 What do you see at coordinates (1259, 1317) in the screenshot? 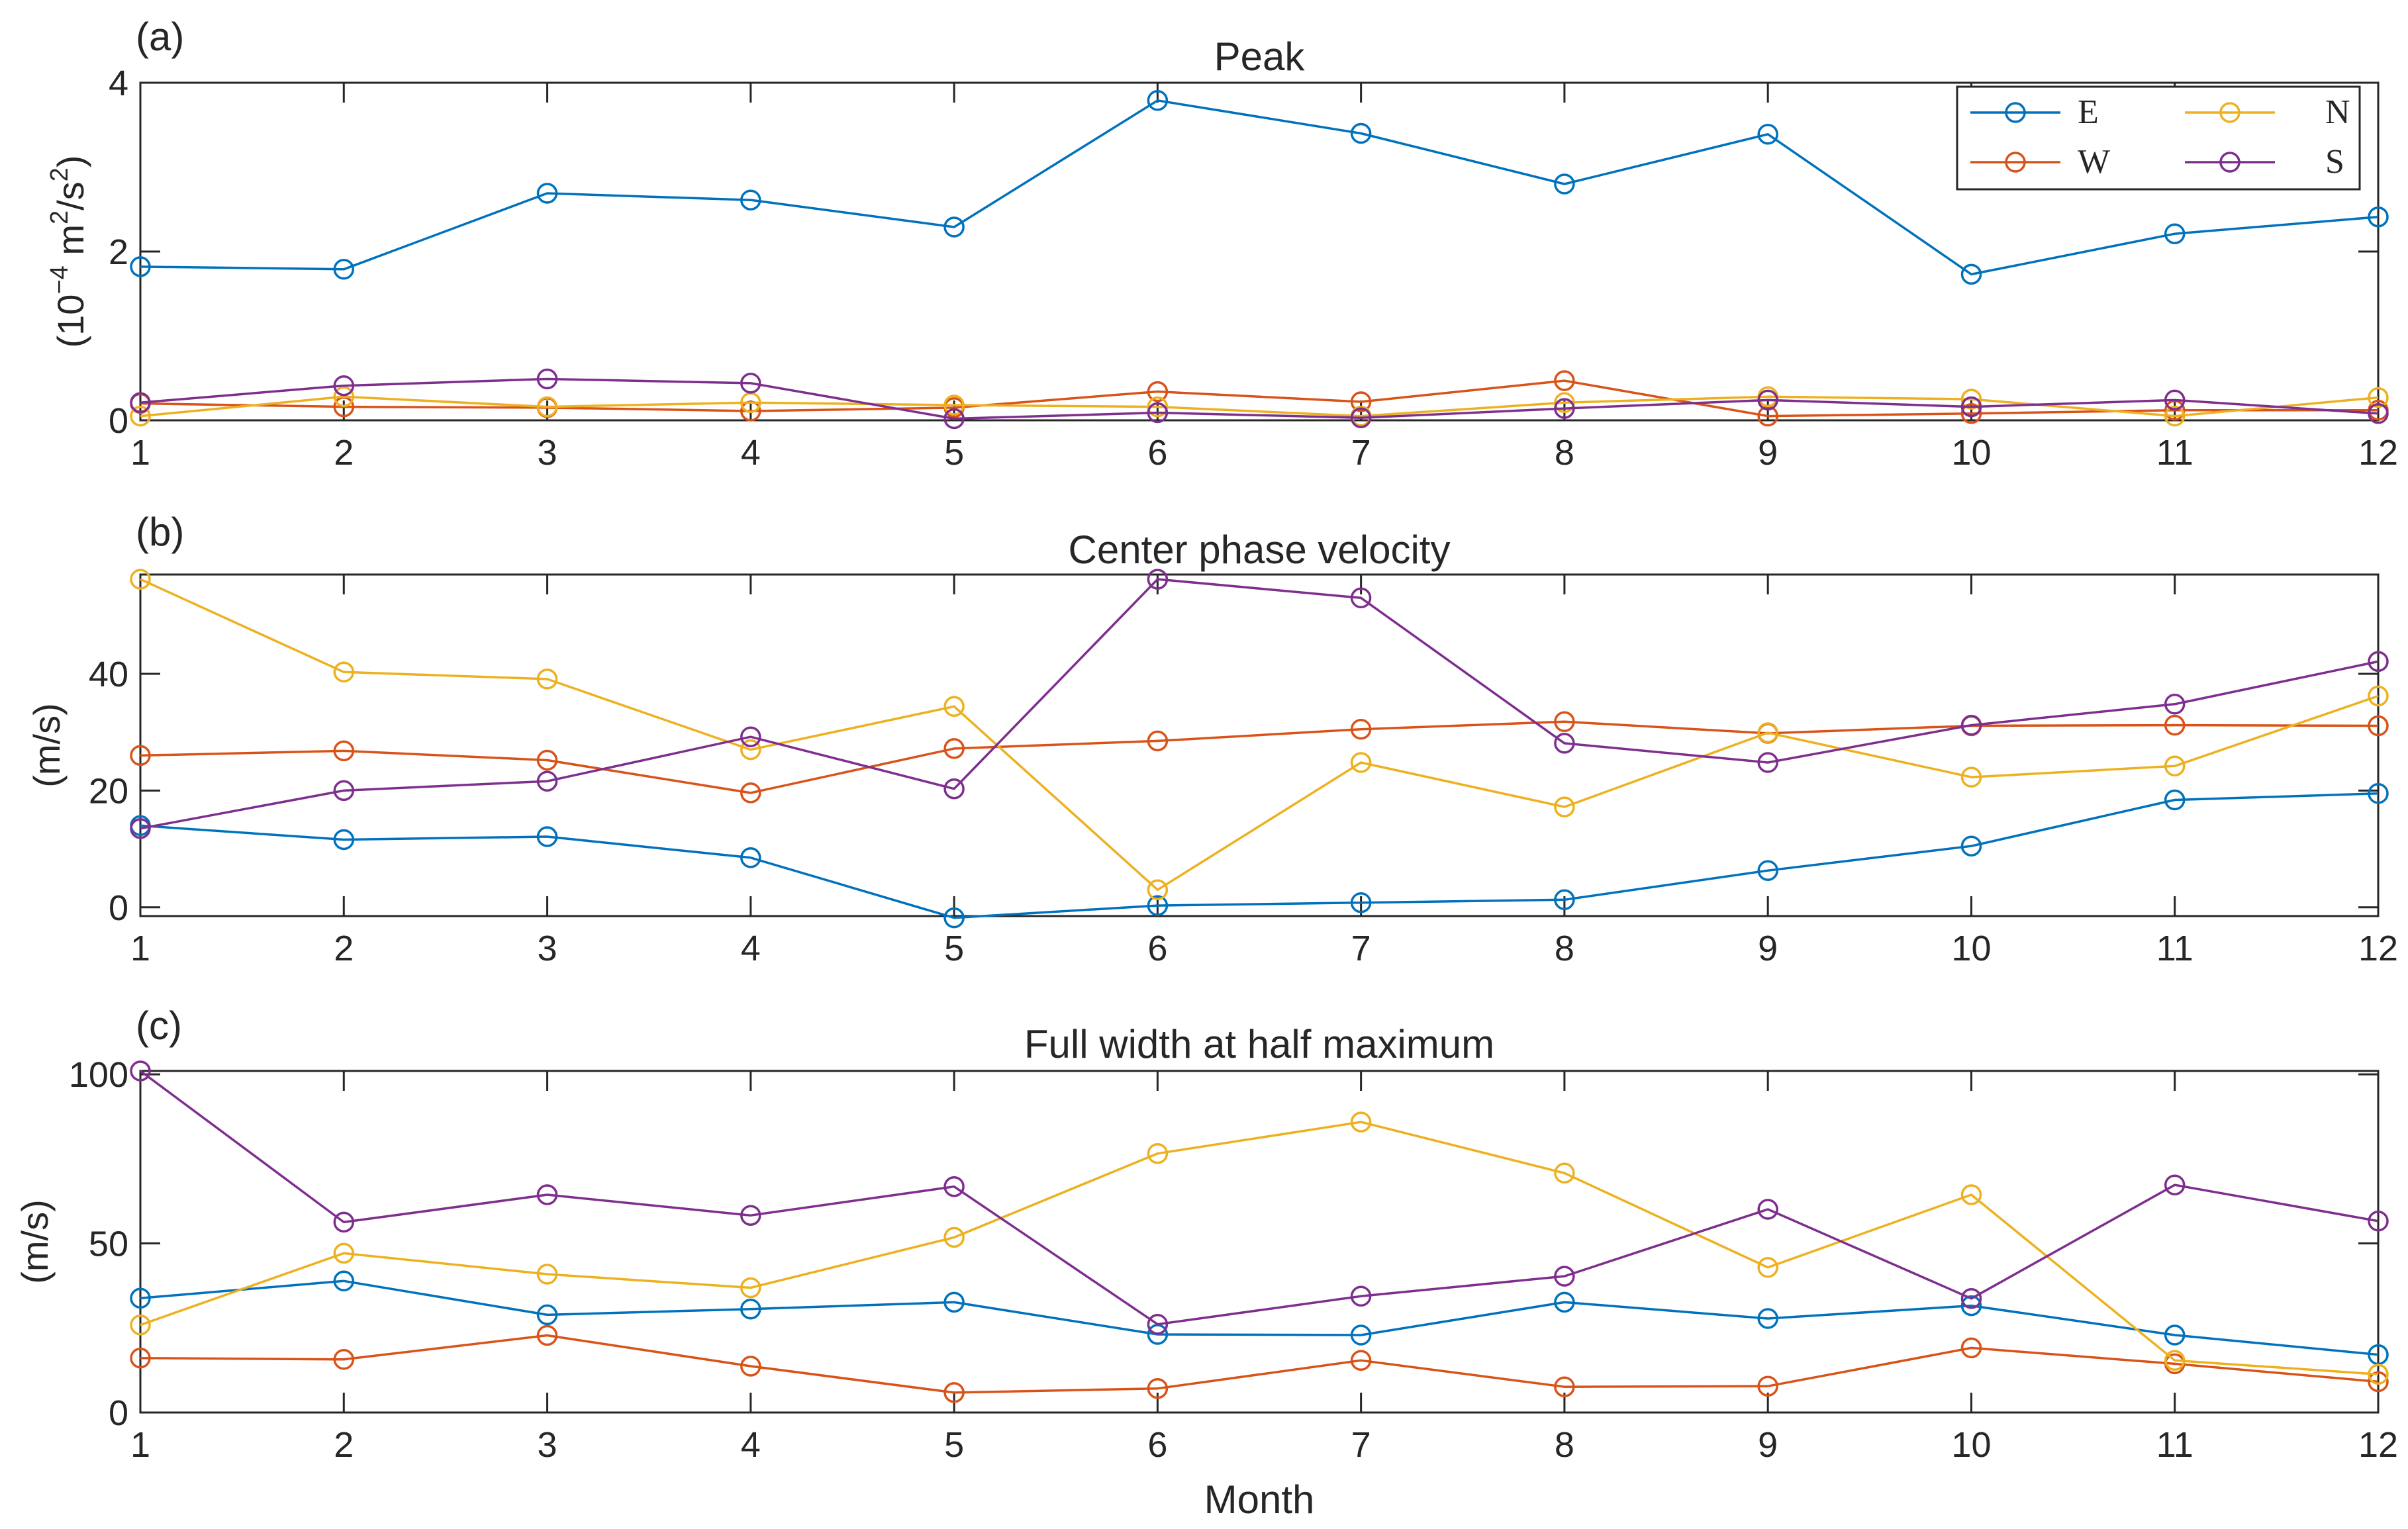
I see `series-line-fwhm-e` at bounding box center [1259, 1317].